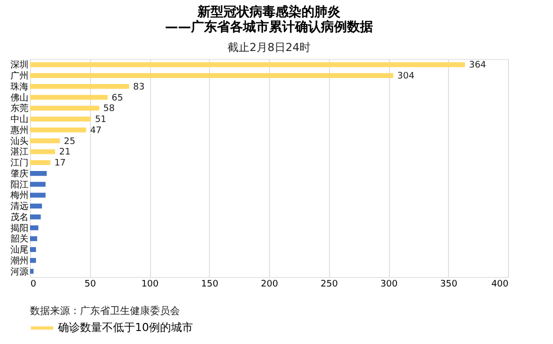  What do you see at coordinates (269, 27) in the screenshot?
I see `text: ——广东省各城市累计确认病例数据` at bounding box center [269, 27].